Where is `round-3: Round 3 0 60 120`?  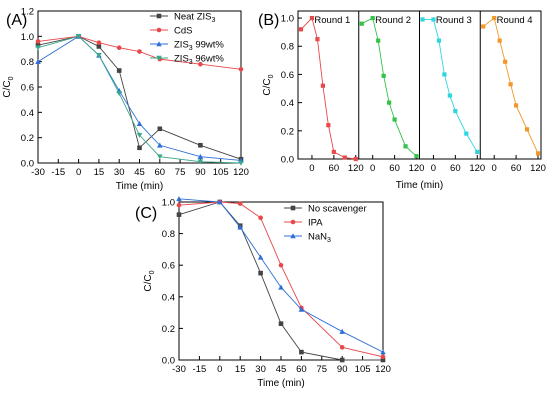
round-3: Round 3 0 60 120 is located at coordinates (452, 92).